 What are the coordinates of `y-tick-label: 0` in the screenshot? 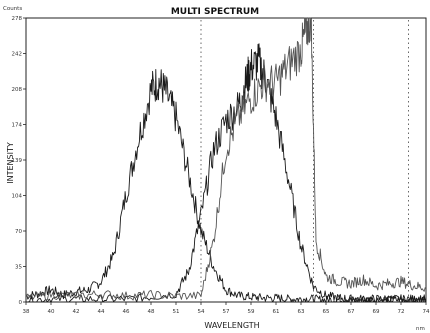 It's located at (21, 303).